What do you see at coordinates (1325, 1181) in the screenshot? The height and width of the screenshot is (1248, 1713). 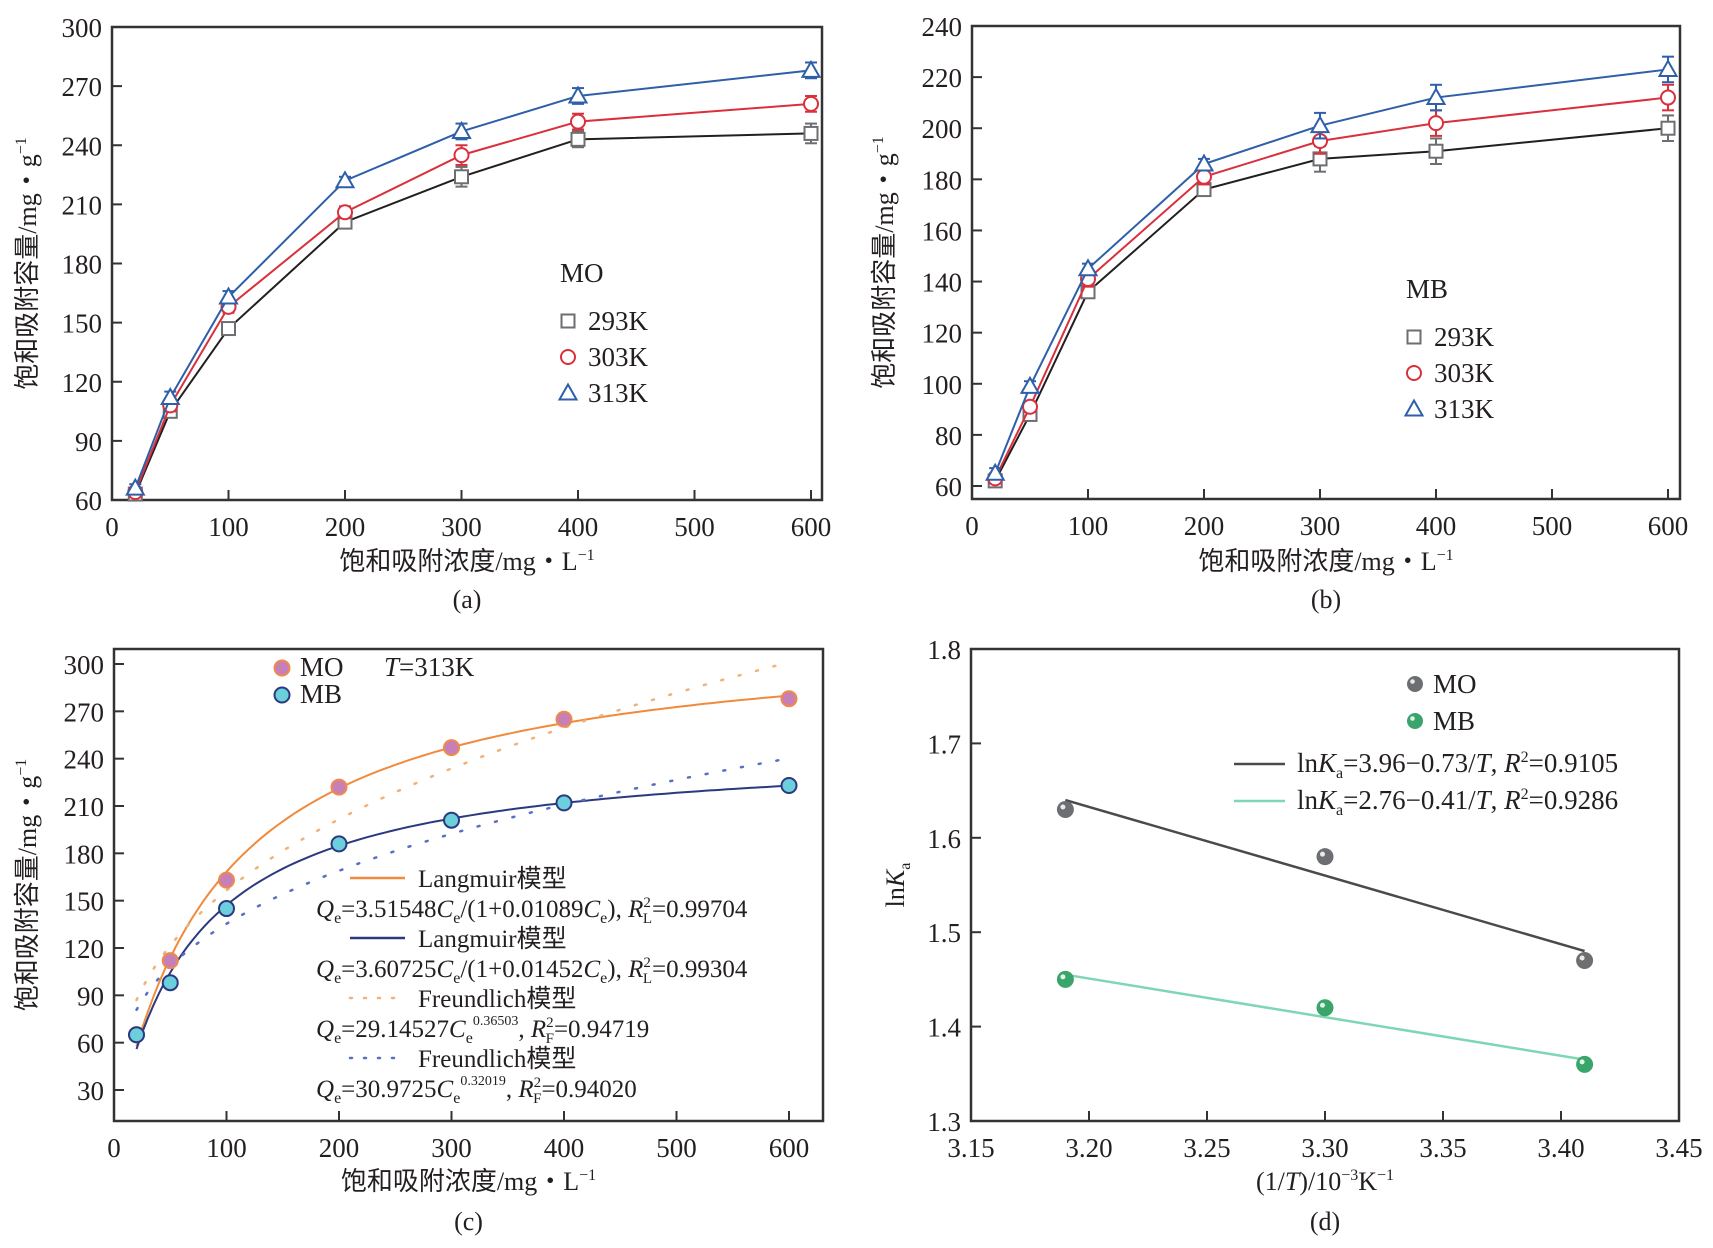 I see `x-axis-title: (1/T)/10−3K−1` at bounding box center [1325, 1181].